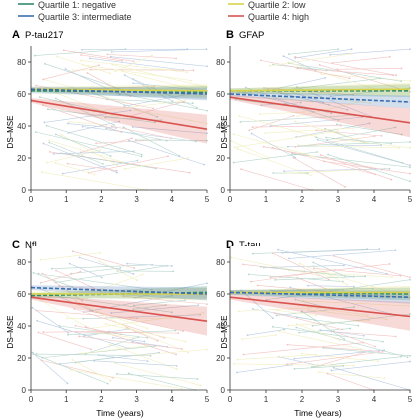 Image resolution: width=420 pixels, height=420 pixels. What do you see at coordinates (230, 35) in the screenshot?
I see `panel-letter: B` at bounding box center [230, 35].